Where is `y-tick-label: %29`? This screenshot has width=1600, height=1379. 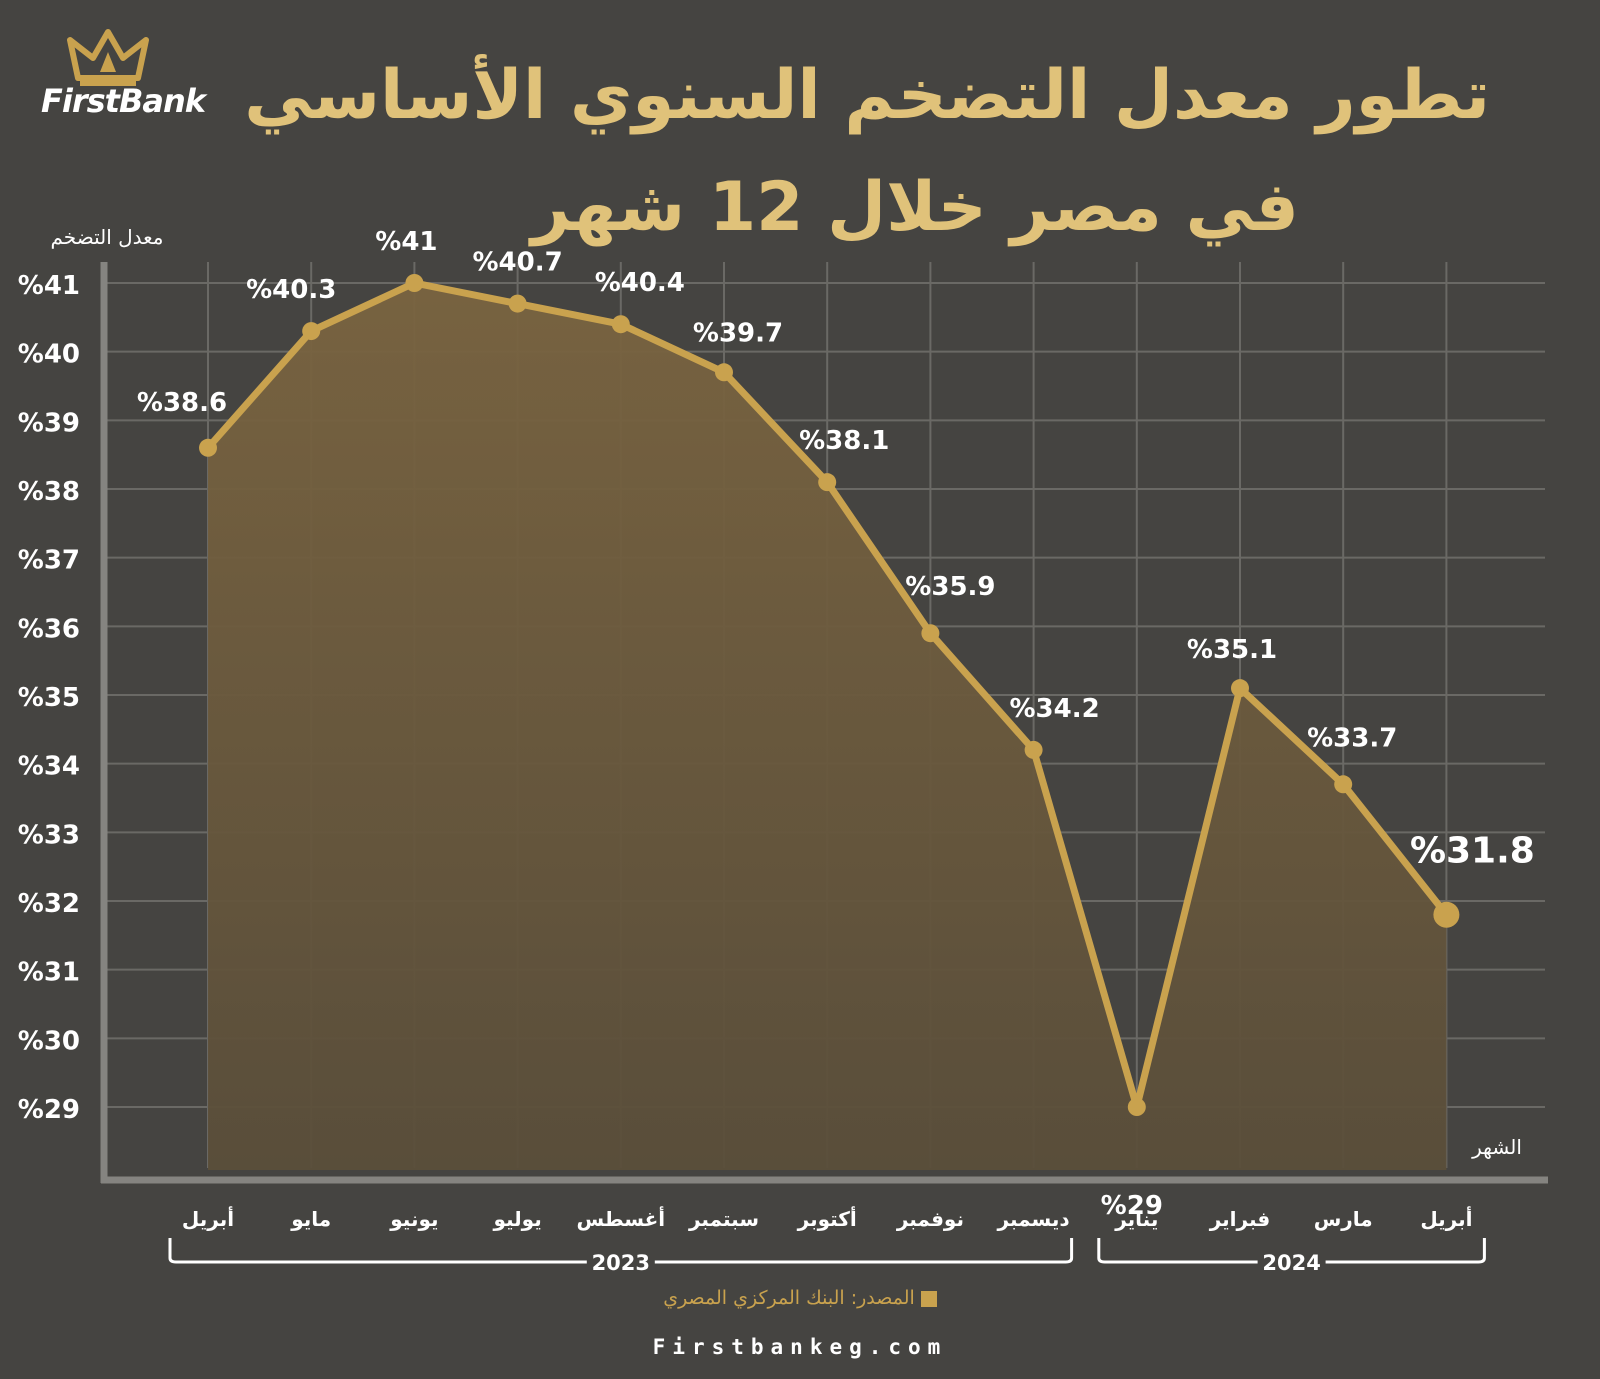 y-tick-label: %29 is located at coordinates (49, 1110).